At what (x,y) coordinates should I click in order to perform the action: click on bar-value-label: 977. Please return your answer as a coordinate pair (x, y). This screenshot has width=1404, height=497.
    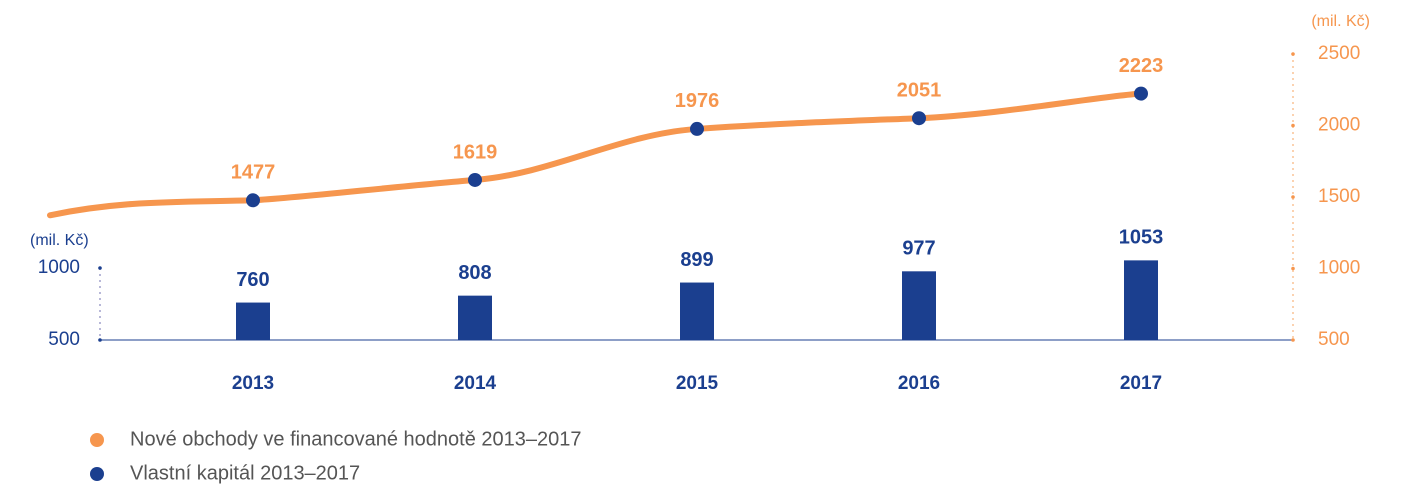
    Looking at the image, I should click on (918, 249).